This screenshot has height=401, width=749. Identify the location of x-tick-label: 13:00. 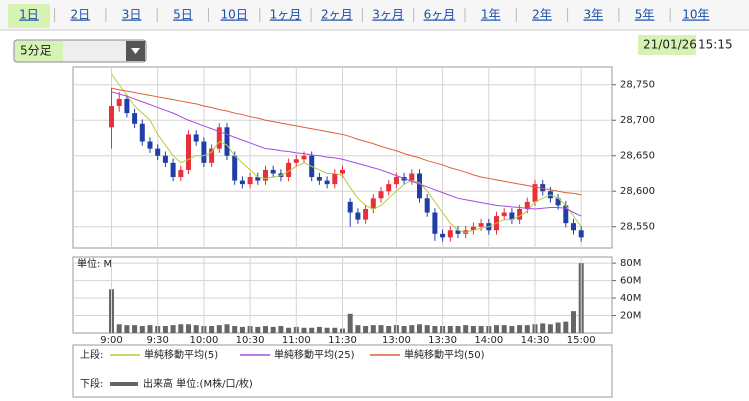
(396, 340).